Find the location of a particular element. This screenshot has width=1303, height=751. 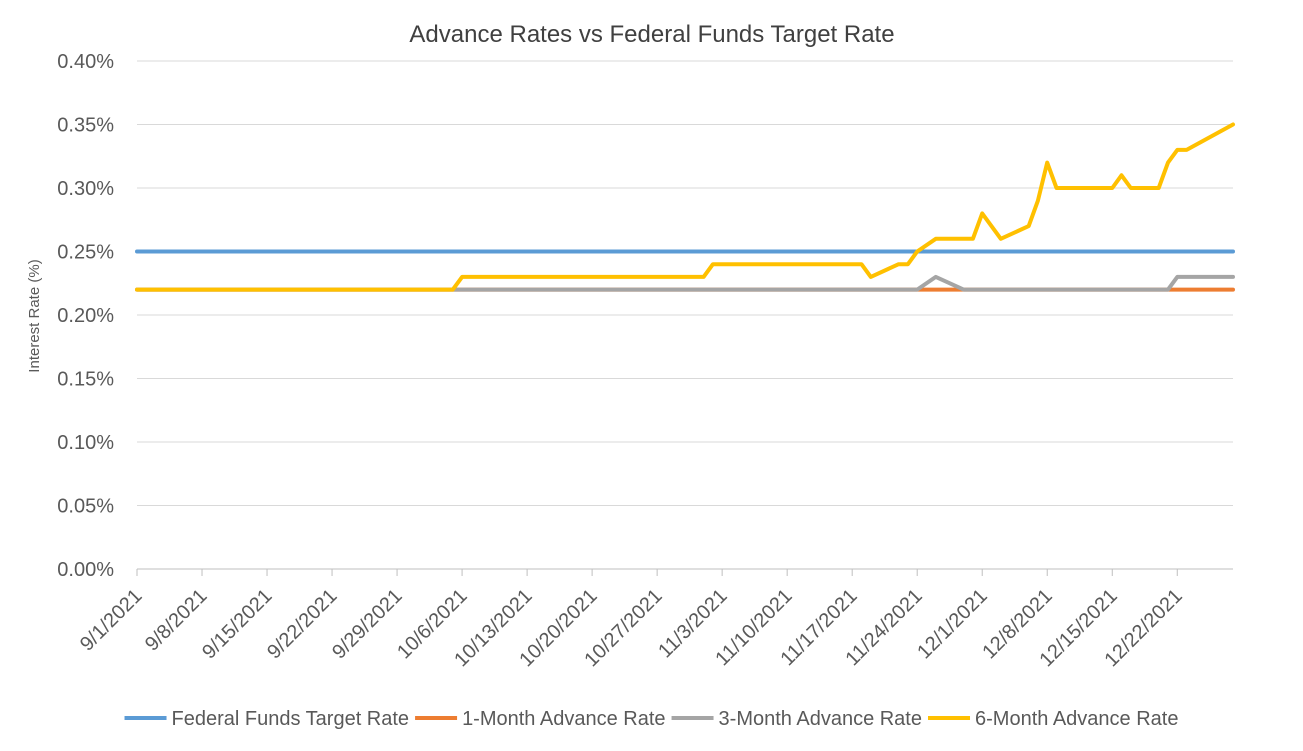

x-axis is located at coordinates (684, 572).